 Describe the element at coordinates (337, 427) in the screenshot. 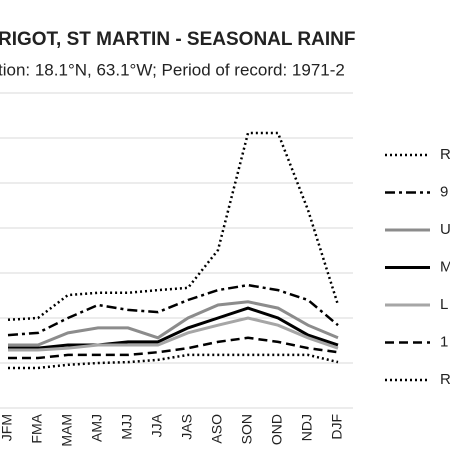

I see `x-tick-label: DJF` at that location.